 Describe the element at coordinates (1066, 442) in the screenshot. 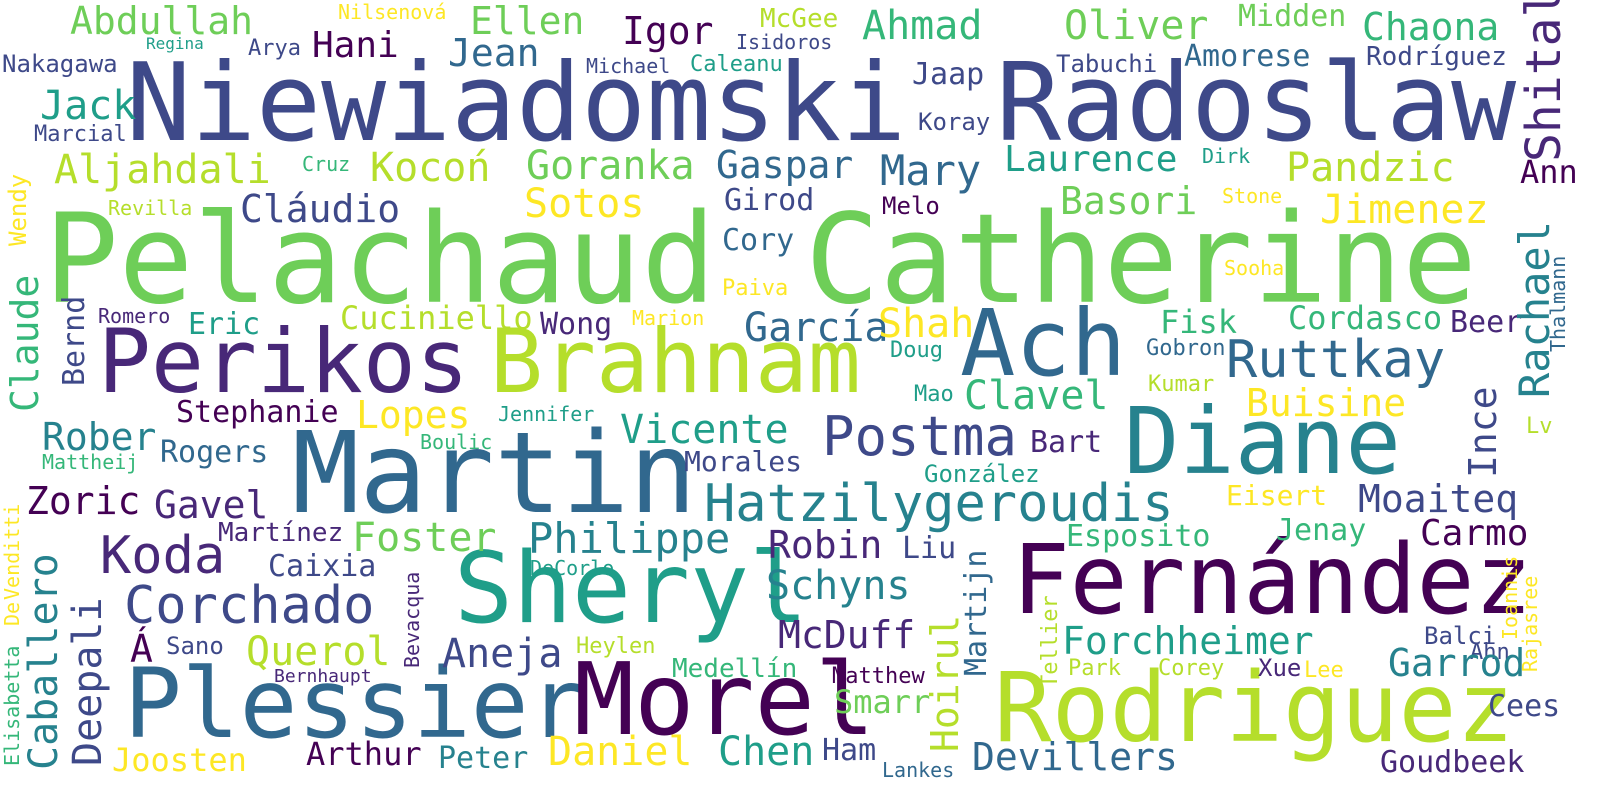

I see `word-bart: Bart` at that location.